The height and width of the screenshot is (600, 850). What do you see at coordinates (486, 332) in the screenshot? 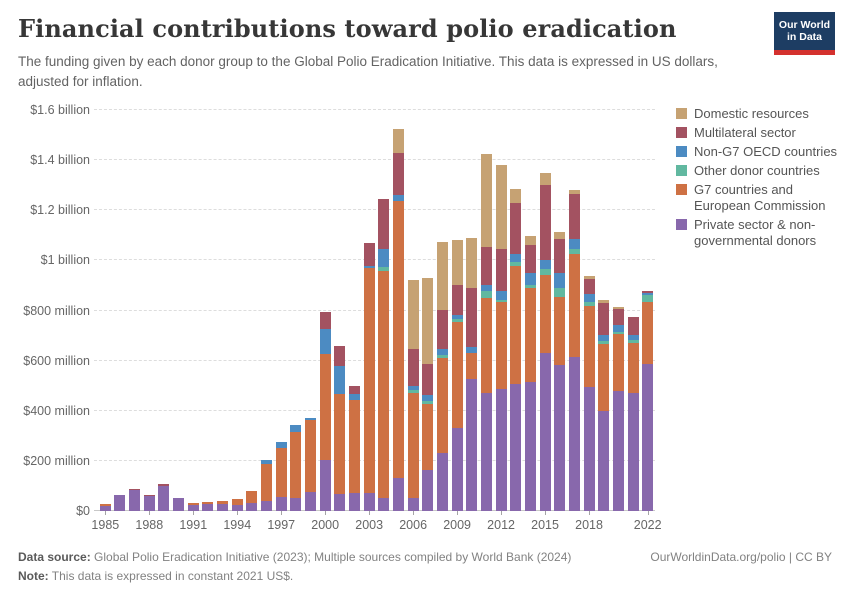
I see `bar-2011` at bounding box center [486, 332].